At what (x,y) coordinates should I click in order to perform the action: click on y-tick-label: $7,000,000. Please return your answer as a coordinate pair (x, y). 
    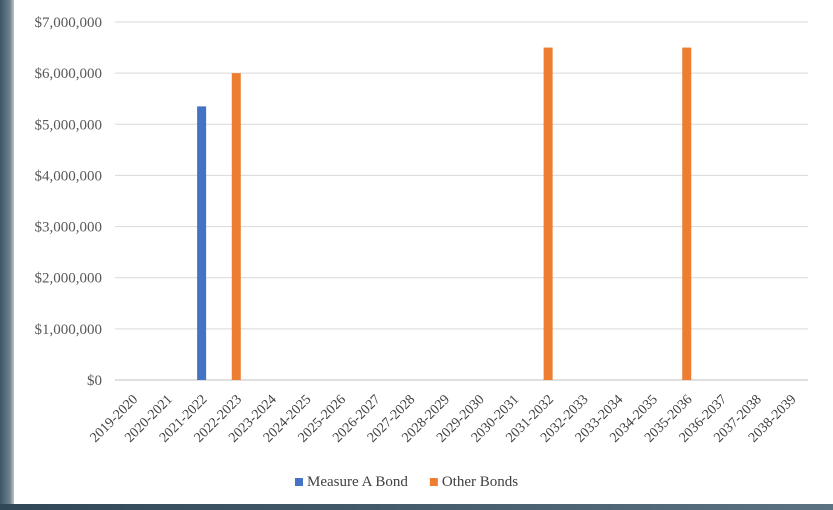
    Looking at the image, I should click on (69, 23).